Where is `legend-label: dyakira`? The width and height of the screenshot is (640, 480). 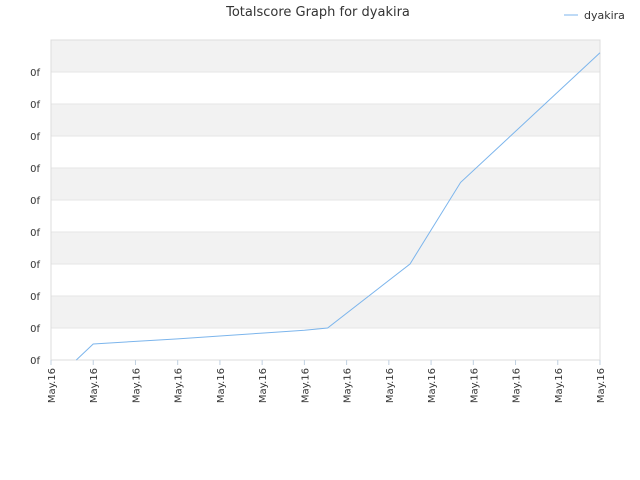 legend-label: dyakira is located at coordinates (604, 15).